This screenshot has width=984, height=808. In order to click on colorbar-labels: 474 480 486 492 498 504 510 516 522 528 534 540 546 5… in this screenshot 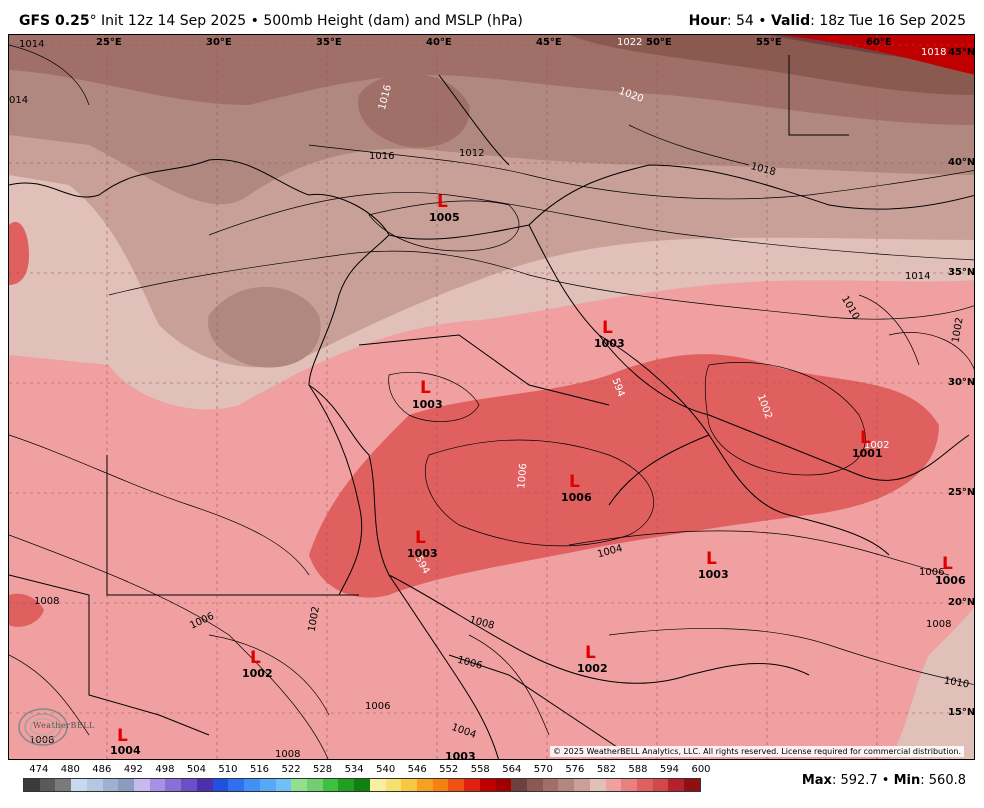, I will do `click(366, 770)`.